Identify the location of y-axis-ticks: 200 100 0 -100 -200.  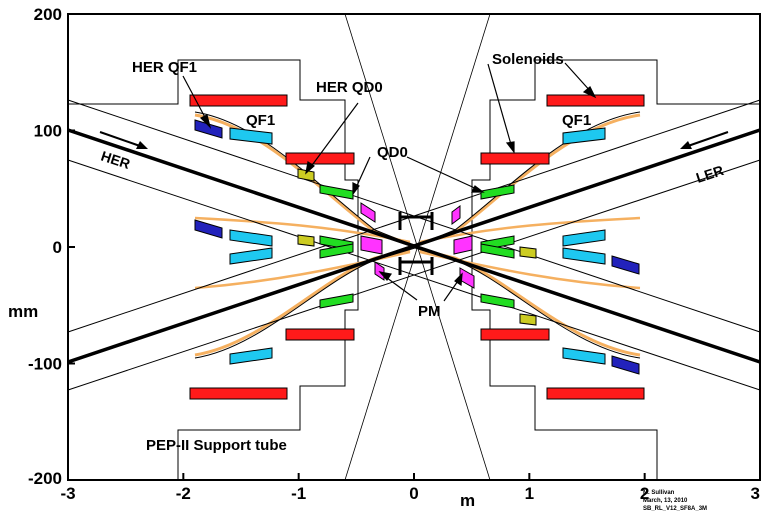
(51, 246).